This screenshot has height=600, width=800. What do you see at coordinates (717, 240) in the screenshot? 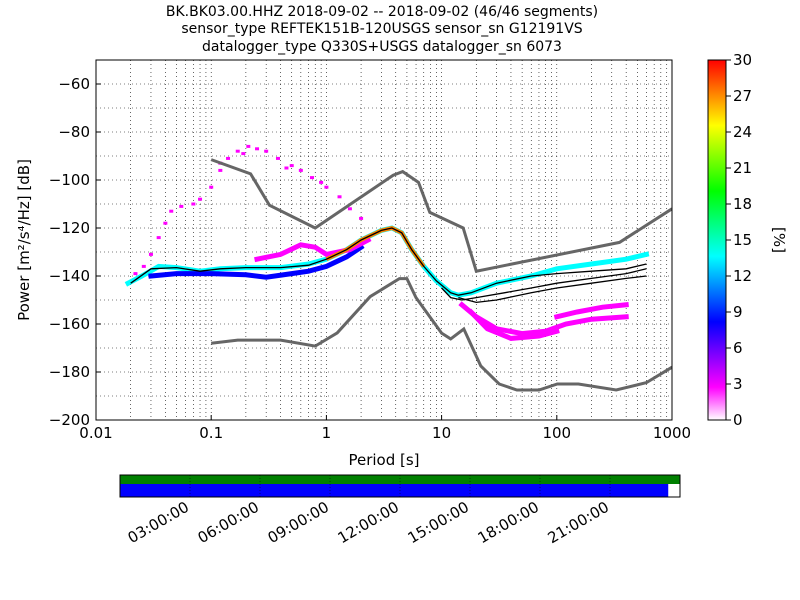
I see `colorbar-gradient` at bounding box center [717, 240].